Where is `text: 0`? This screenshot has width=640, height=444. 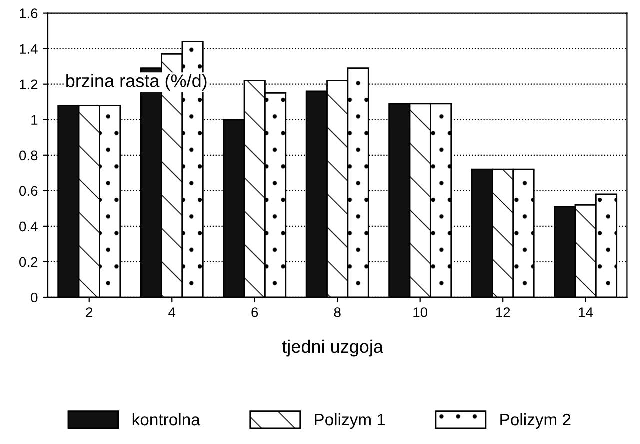 text: 0 is located at coordinates (34, 297).